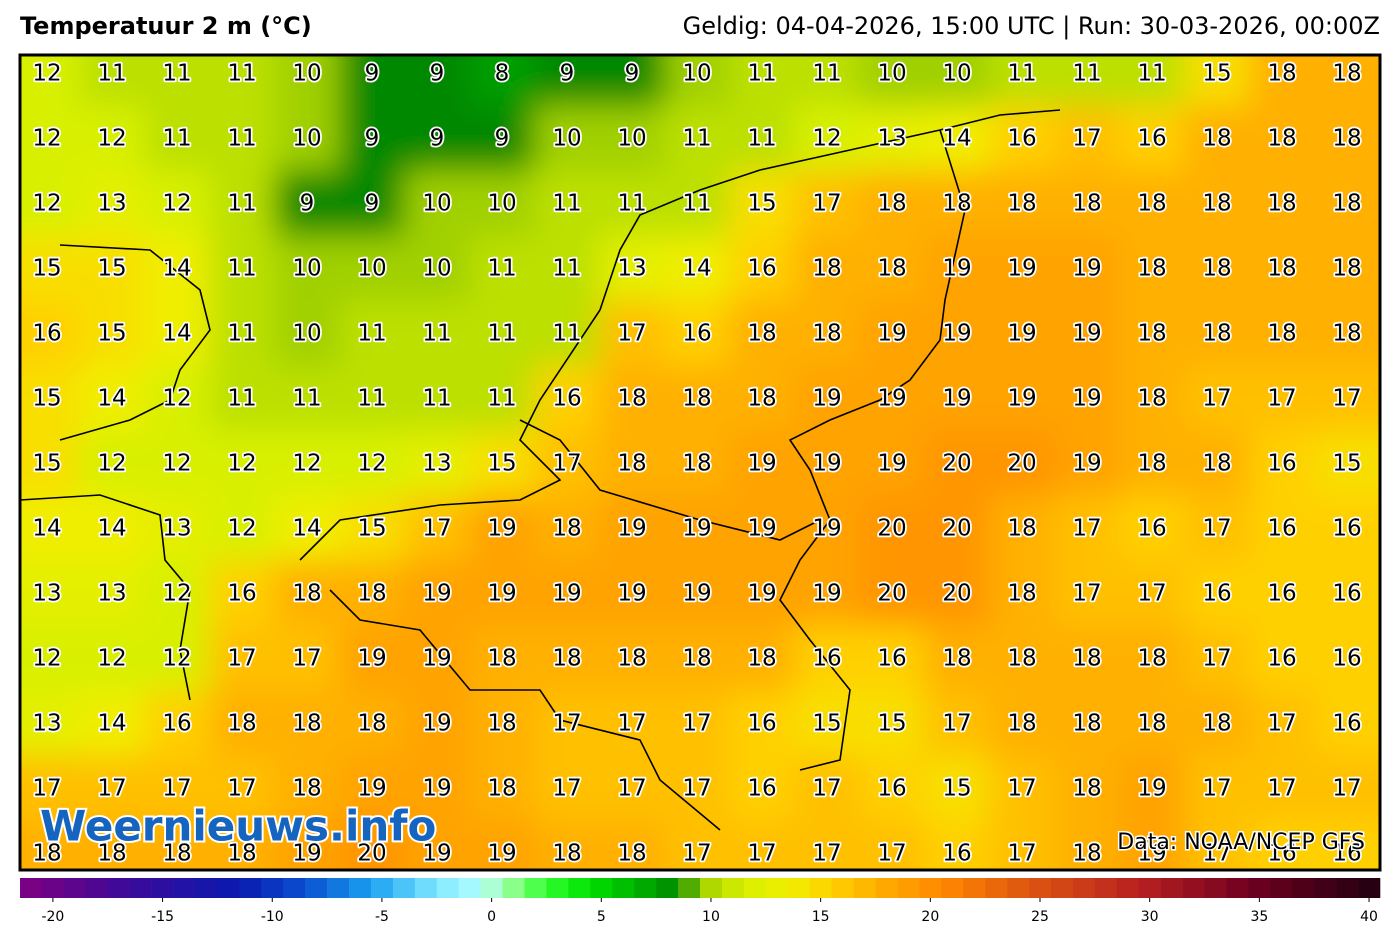 Image resolution: width=1400 pixels, height=944 pixels. Describe the element at coordinates (601, 917) in the screenshot. I see `colorbar-label: 5` at that location.